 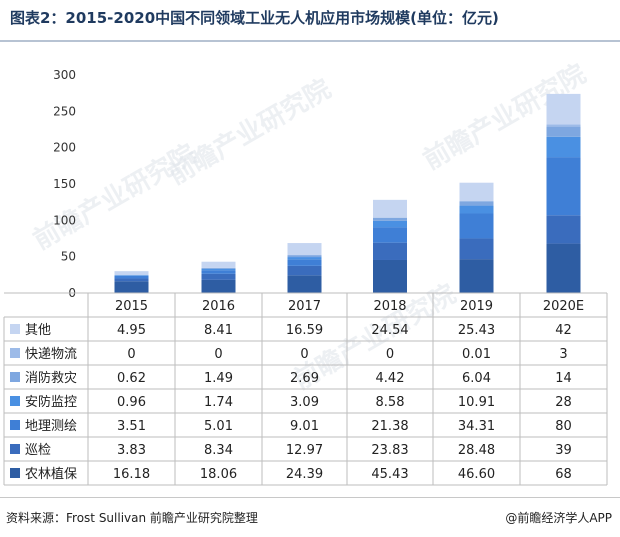 I want to click on data-label: 10.91, so click(x=476, y=402).